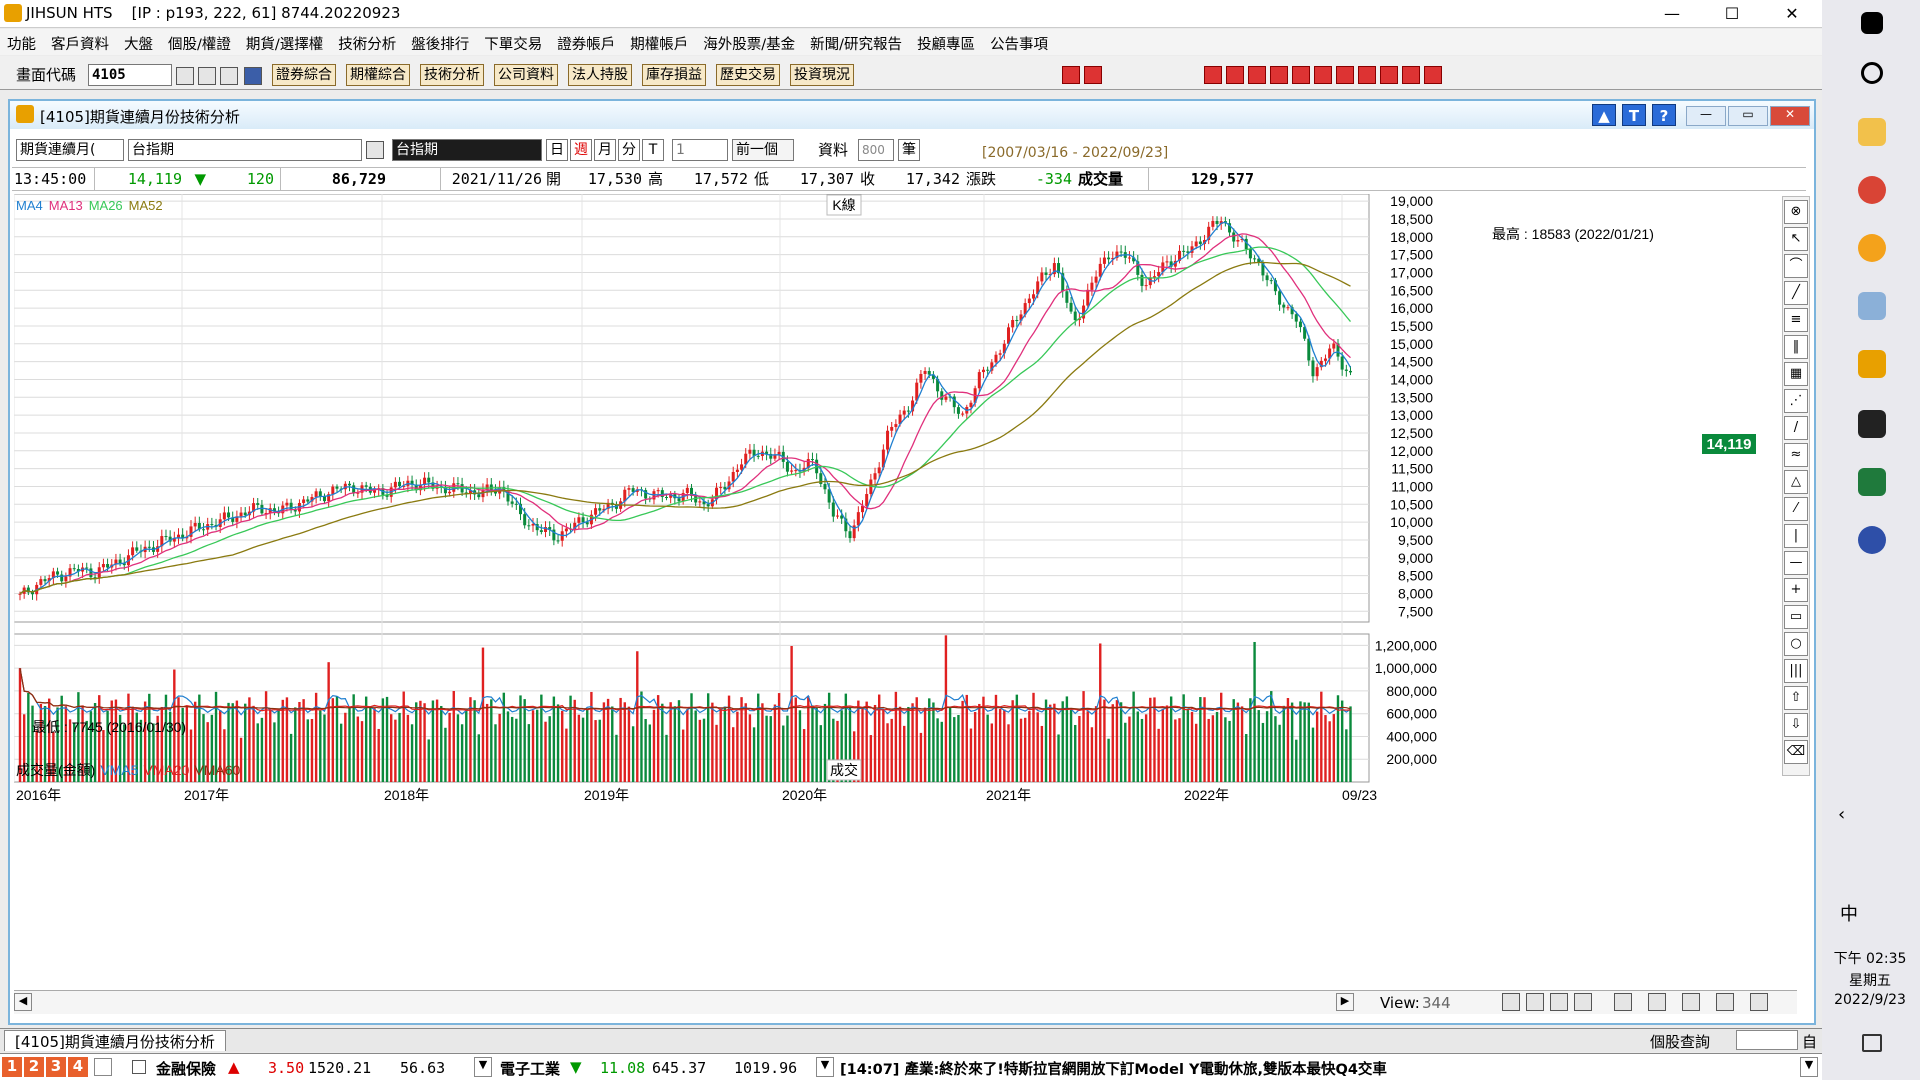  Describe the element at coordinates (1436, 1003) in the screenshot. I see `view-value: 344` at that location.